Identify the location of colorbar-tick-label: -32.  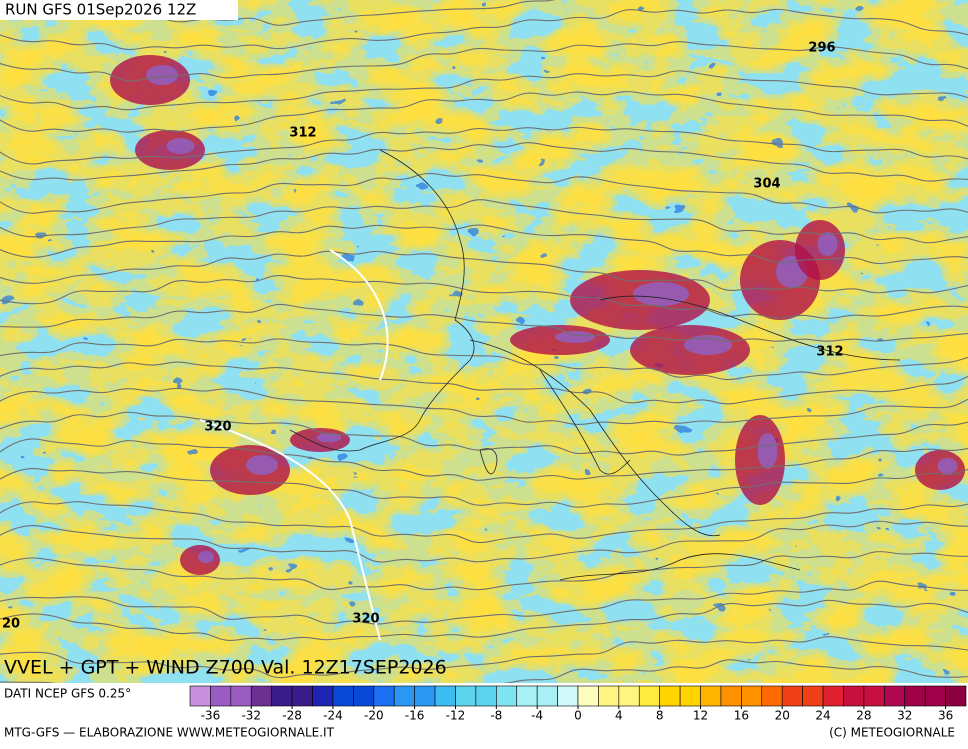
(251, 716).